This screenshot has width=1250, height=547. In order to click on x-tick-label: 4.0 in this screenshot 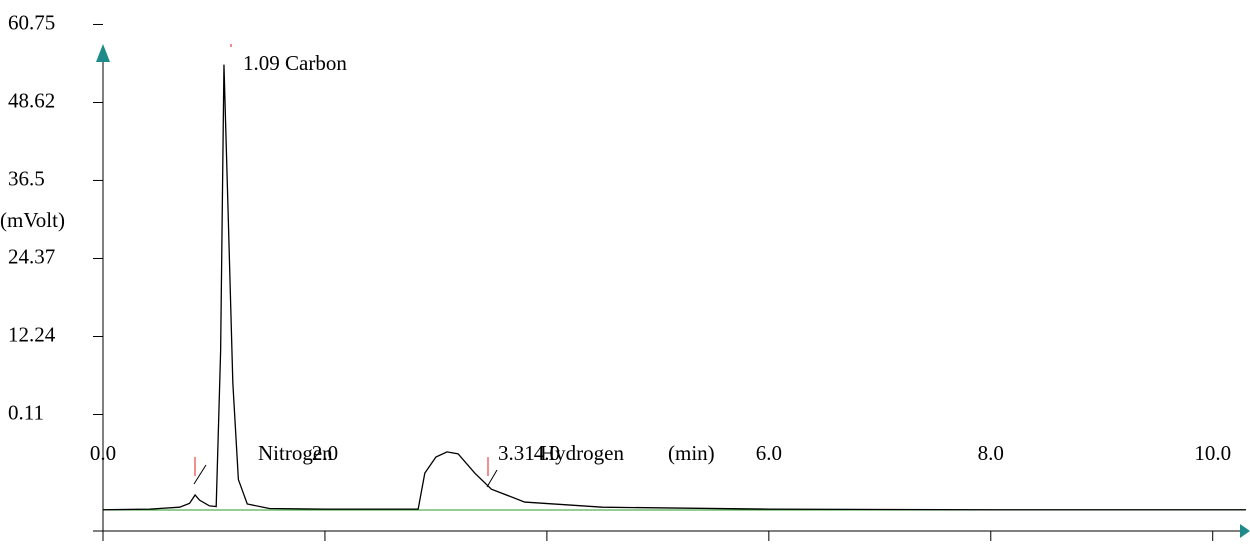, I will do `click(547, 453)`.